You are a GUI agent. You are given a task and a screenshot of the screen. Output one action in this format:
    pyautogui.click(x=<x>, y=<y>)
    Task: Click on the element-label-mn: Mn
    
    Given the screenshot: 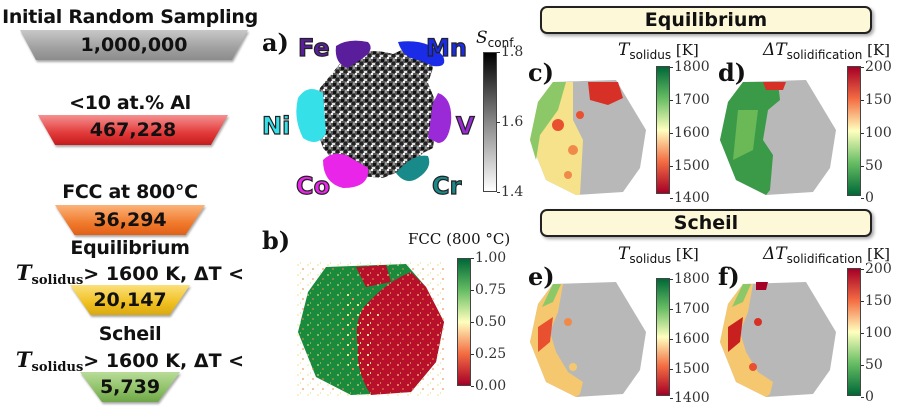 What is the action you would take?
    pyautogui.click(x=446, y=47)
    